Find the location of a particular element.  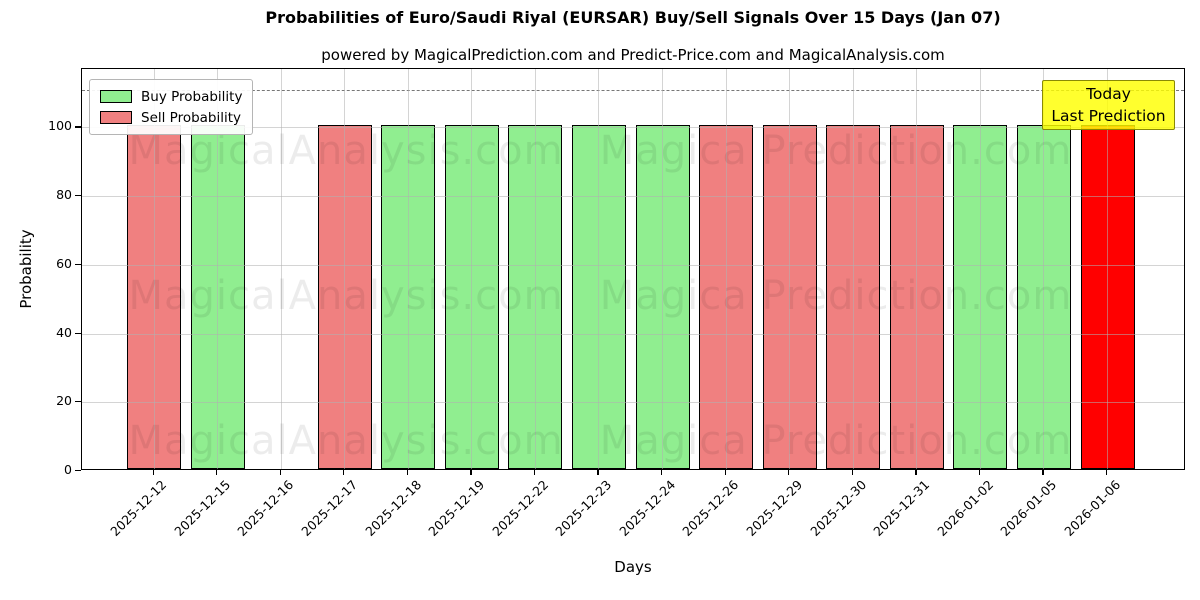

x-tick-label: 2026-01-05 is located at coordinates (1028, 508).